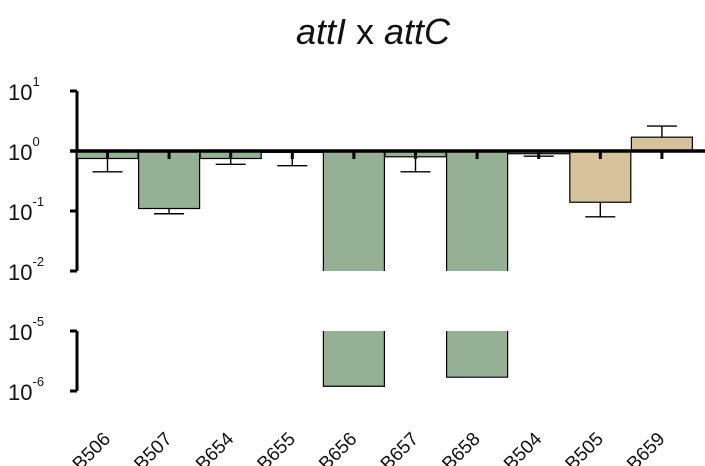 This screenshot has width=705, height=466. I want to click on y-tick-label: 10⁻⁶, so click(26, 389).